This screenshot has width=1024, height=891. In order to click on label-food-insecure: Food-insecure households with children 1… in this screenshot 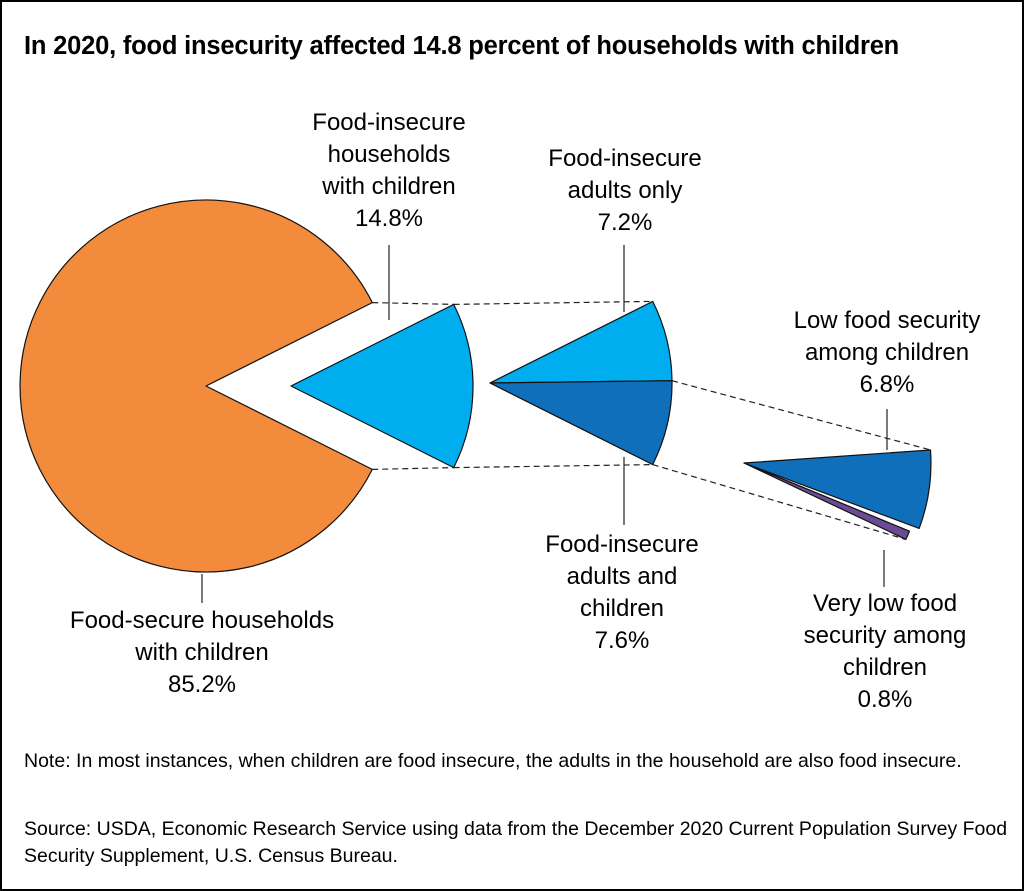, I will do `click(389, 171)`.